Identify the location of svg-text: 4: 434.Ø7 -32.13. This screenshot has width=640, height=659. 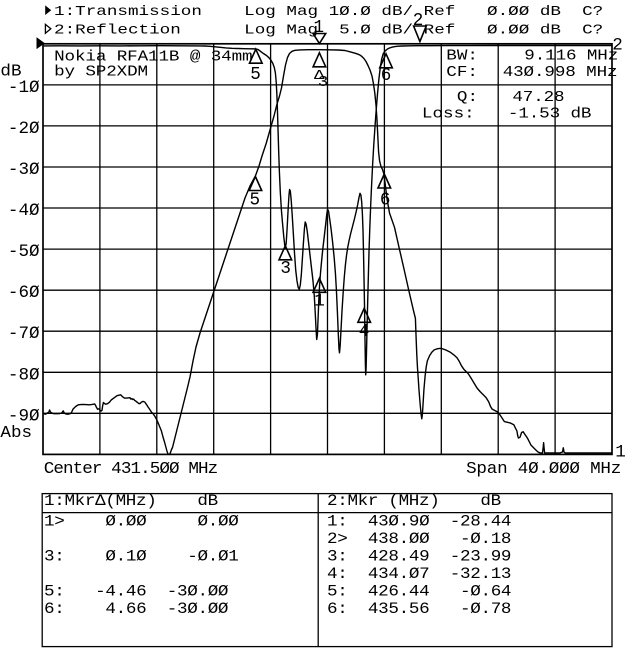
(419, 575).